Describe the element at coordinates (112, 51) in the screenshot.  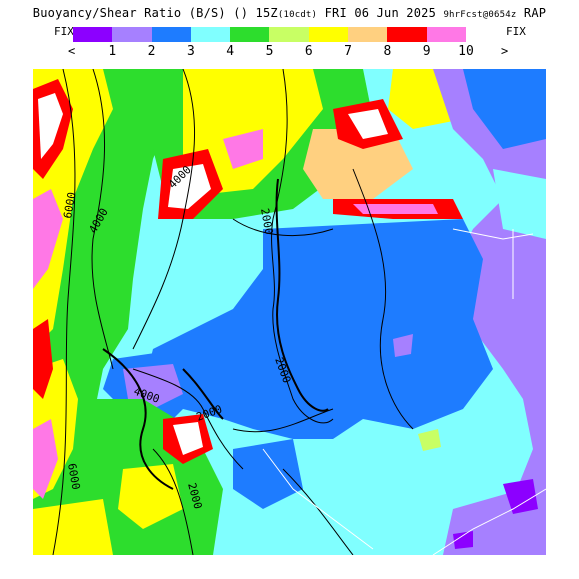
I see `legend-label: 1` at that location.